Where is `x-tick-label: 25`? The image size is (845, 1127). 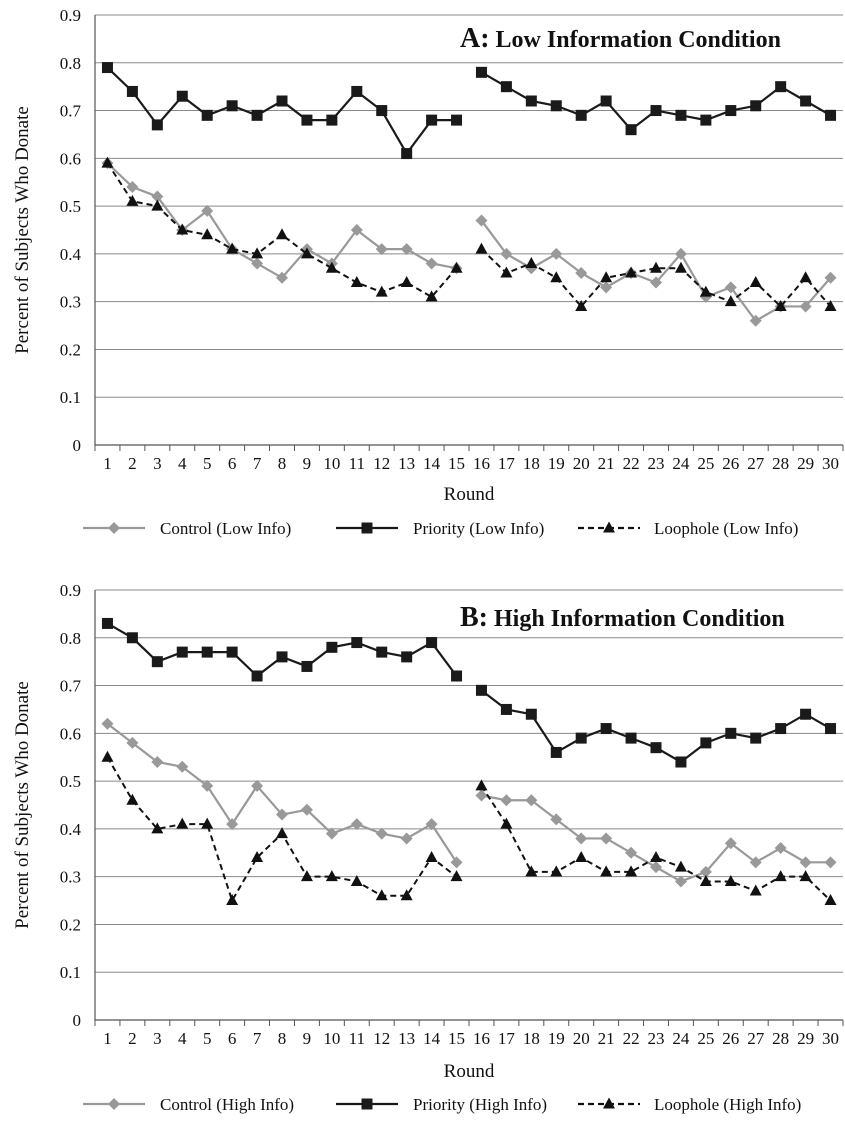 x-tick-label: 25 is located at coordinates (705, 463).